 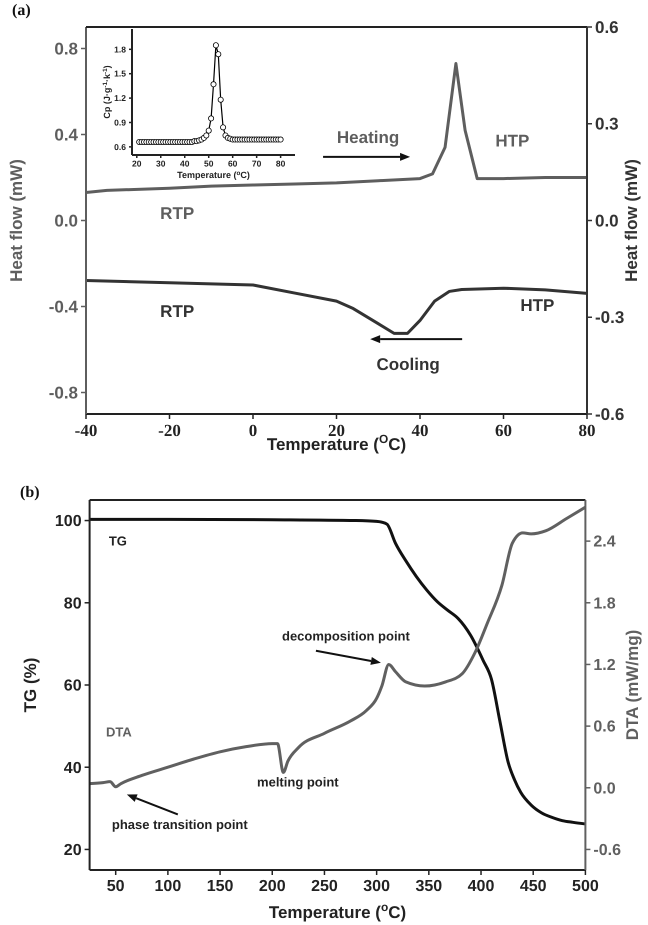 I want to click on y2-tick-label: 0.3, so click(x=607, y=124).